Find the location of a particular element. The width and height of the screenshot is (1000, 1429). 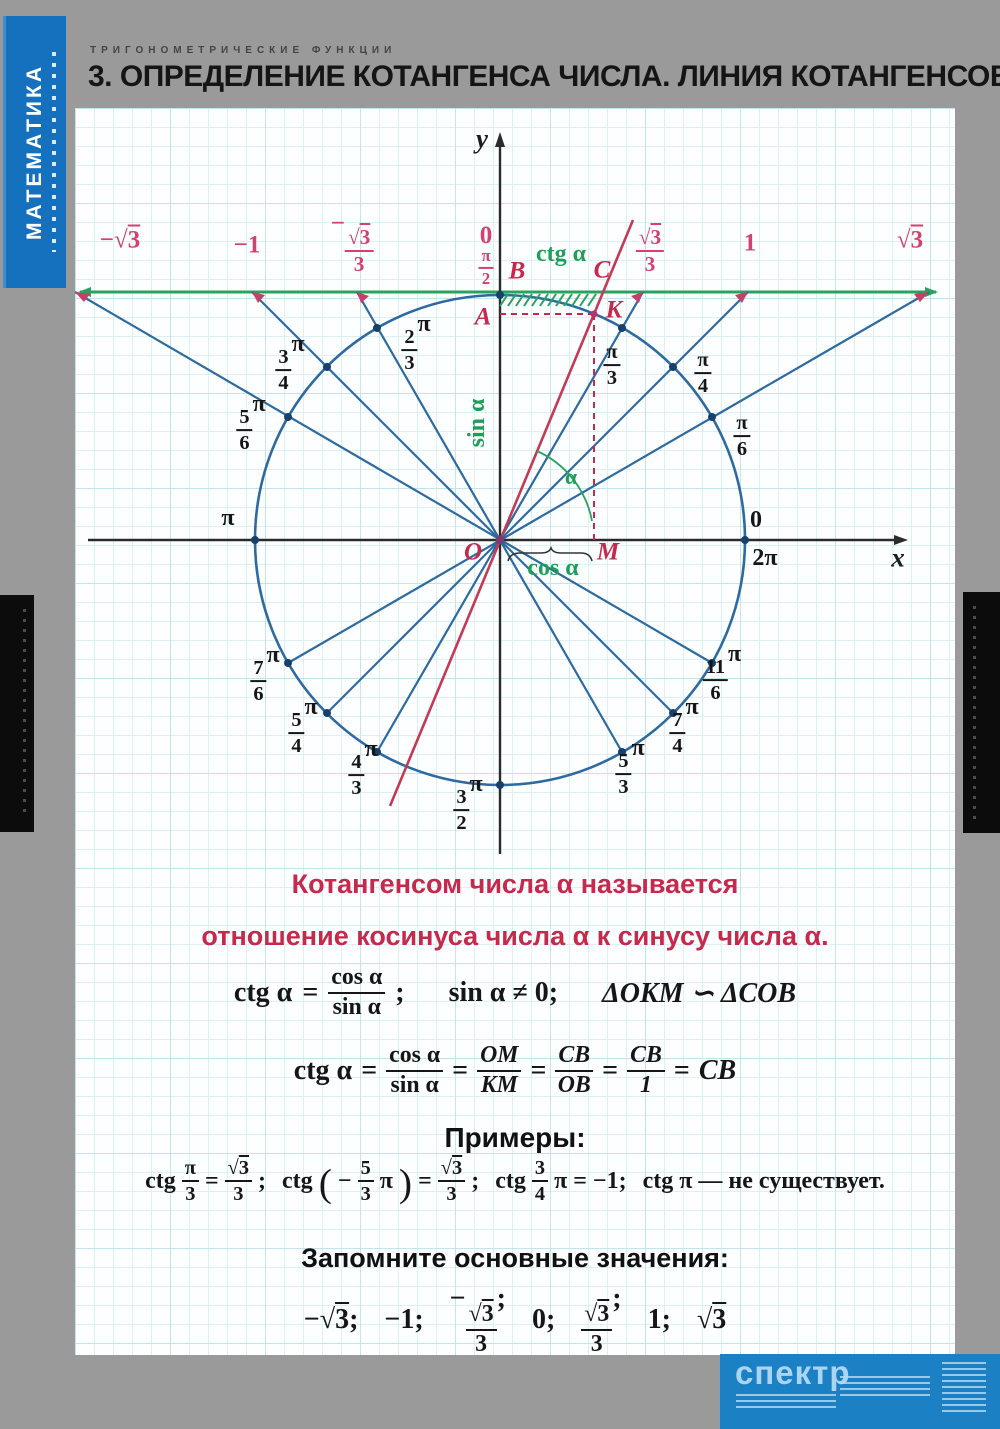

cot-value-sqrt3: √3 is located at coordinates (910, 240).